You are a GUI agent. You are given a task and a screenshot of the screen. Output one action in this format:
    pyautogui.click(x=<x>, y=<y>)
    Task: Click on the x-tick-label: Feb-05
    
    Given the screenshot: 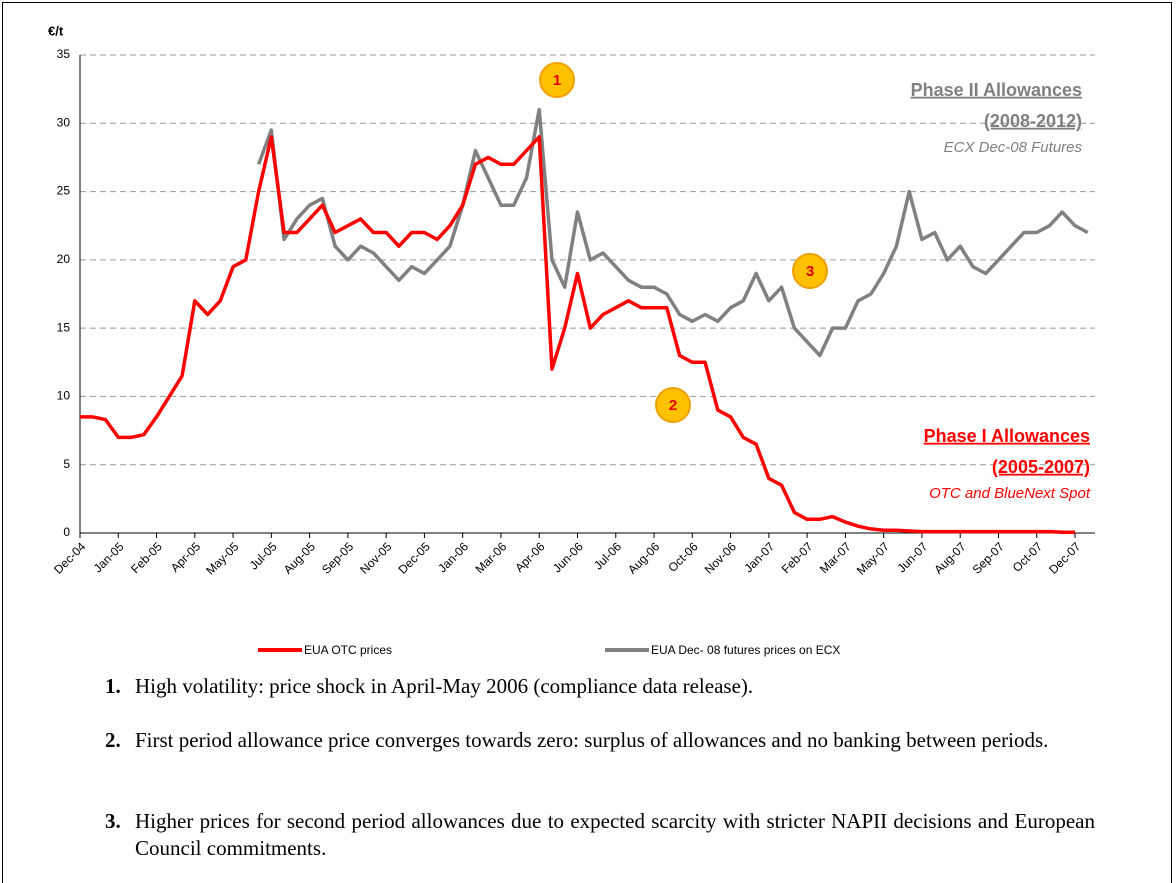 What is the action you would take?
    pyautogui.click(x=146, y=557)
    